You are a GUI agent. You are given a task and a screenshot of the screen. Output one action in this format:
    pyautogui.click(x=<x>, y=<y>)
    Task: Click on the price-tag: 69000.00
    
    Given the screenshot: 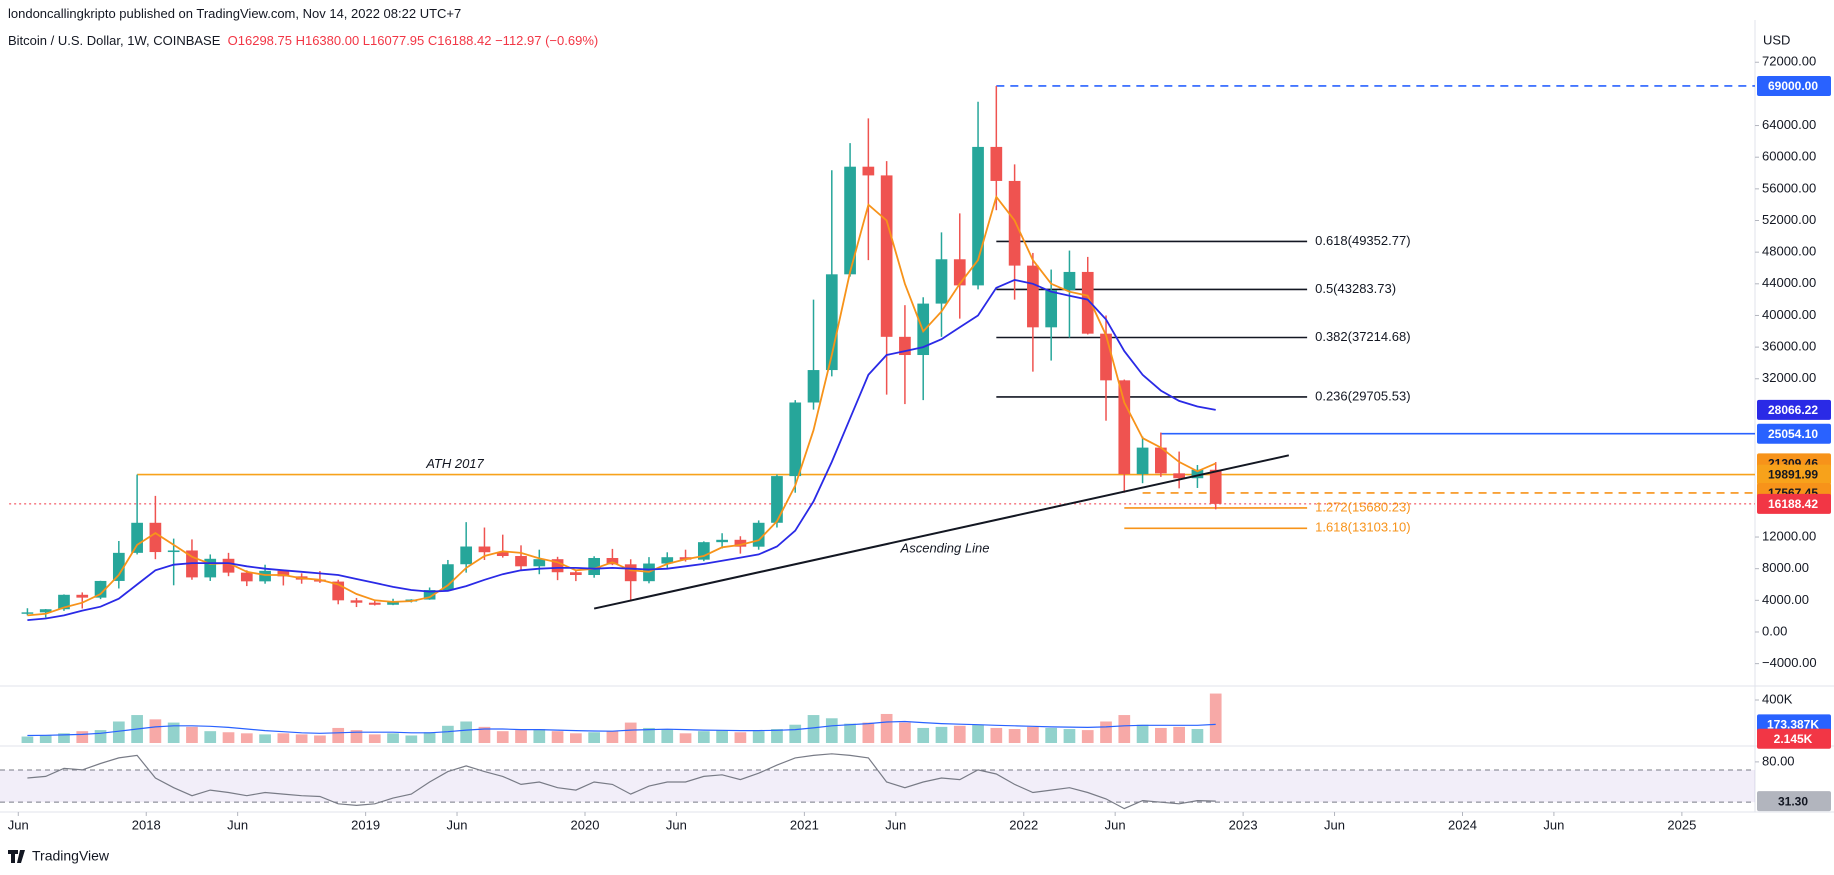 What is the action you would take?
    pyautogui.click(x=1793, y=86)
    